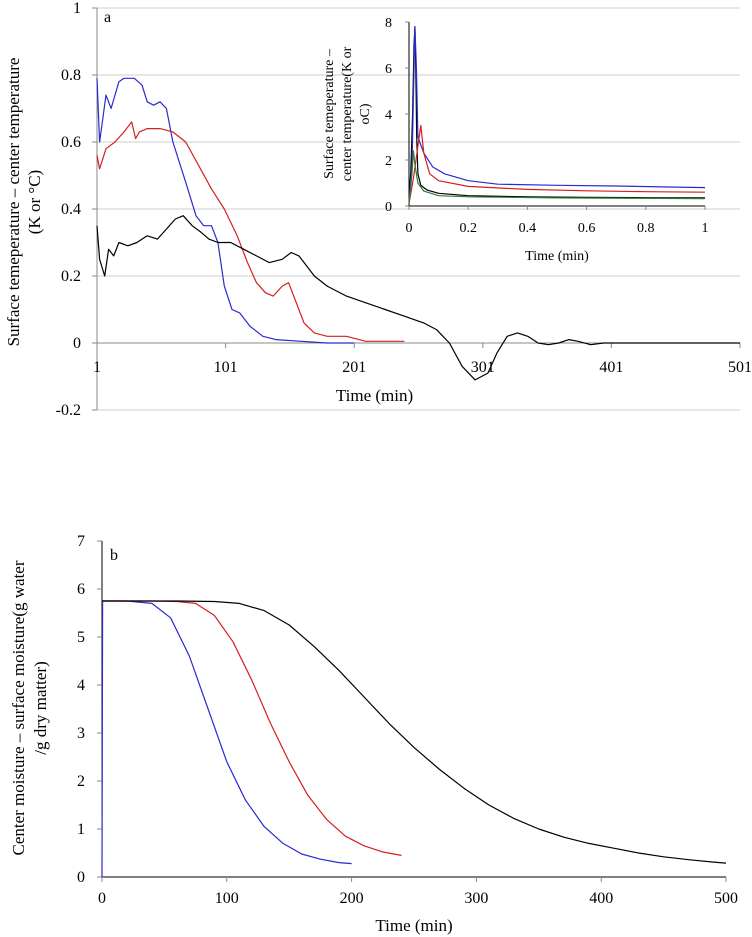 The height and width of the screenshot is (937, 752). I want to click on b-x-tick-label: 100, so click(227, 898).